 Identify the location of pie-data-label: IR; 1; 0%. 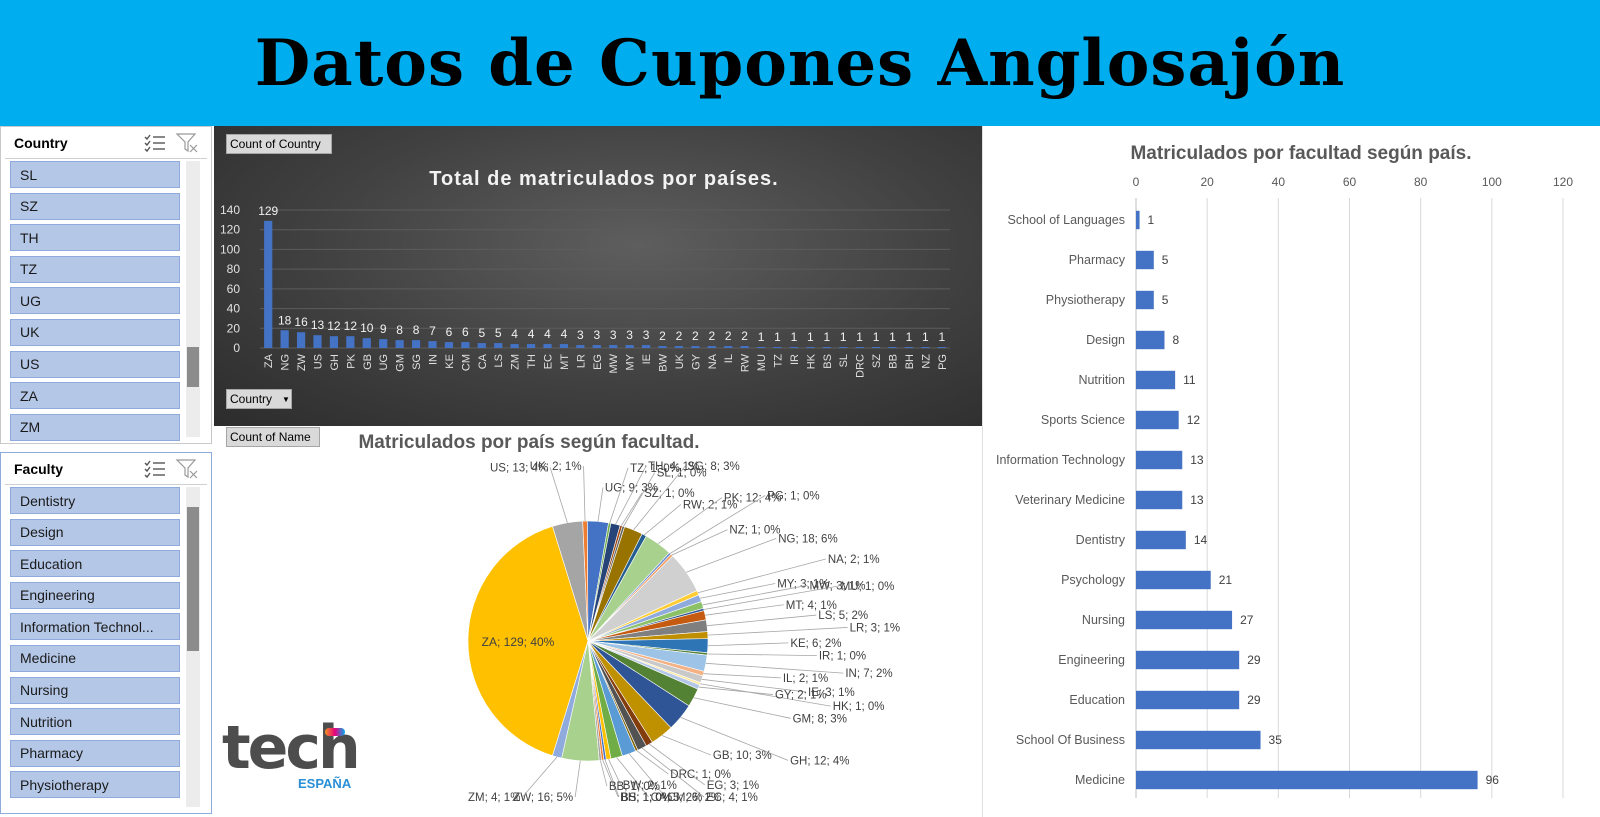
(842, 657).